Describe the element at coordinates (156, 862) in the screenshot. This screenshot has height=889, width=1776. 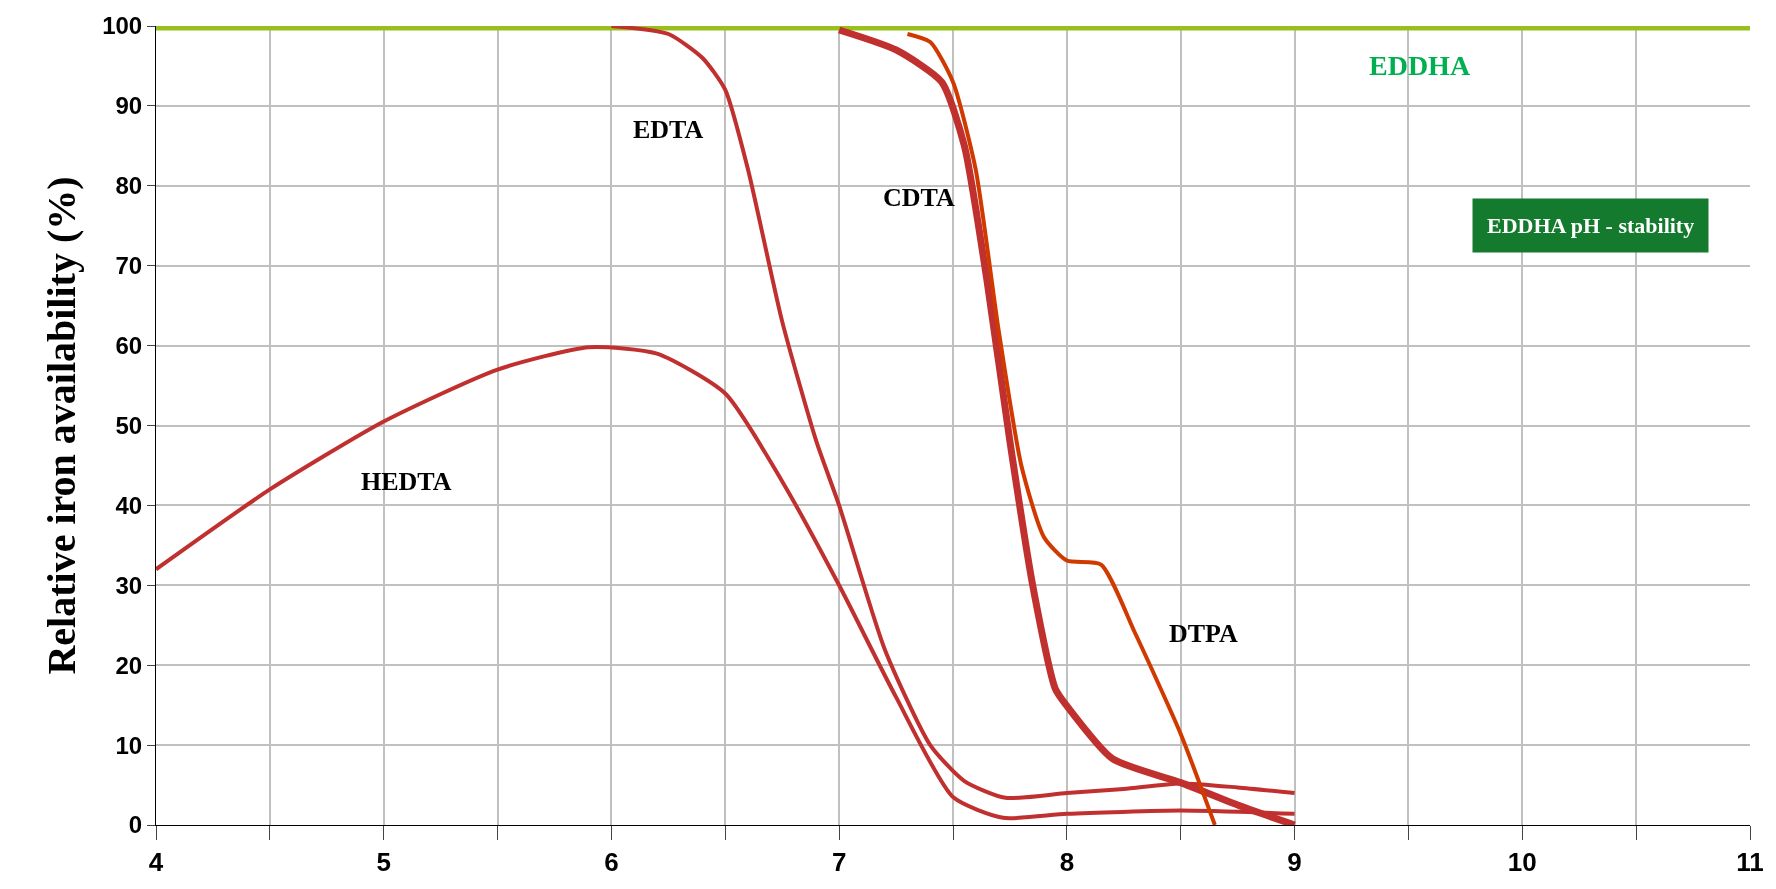
I see `x-tick-label: 4` at that location.